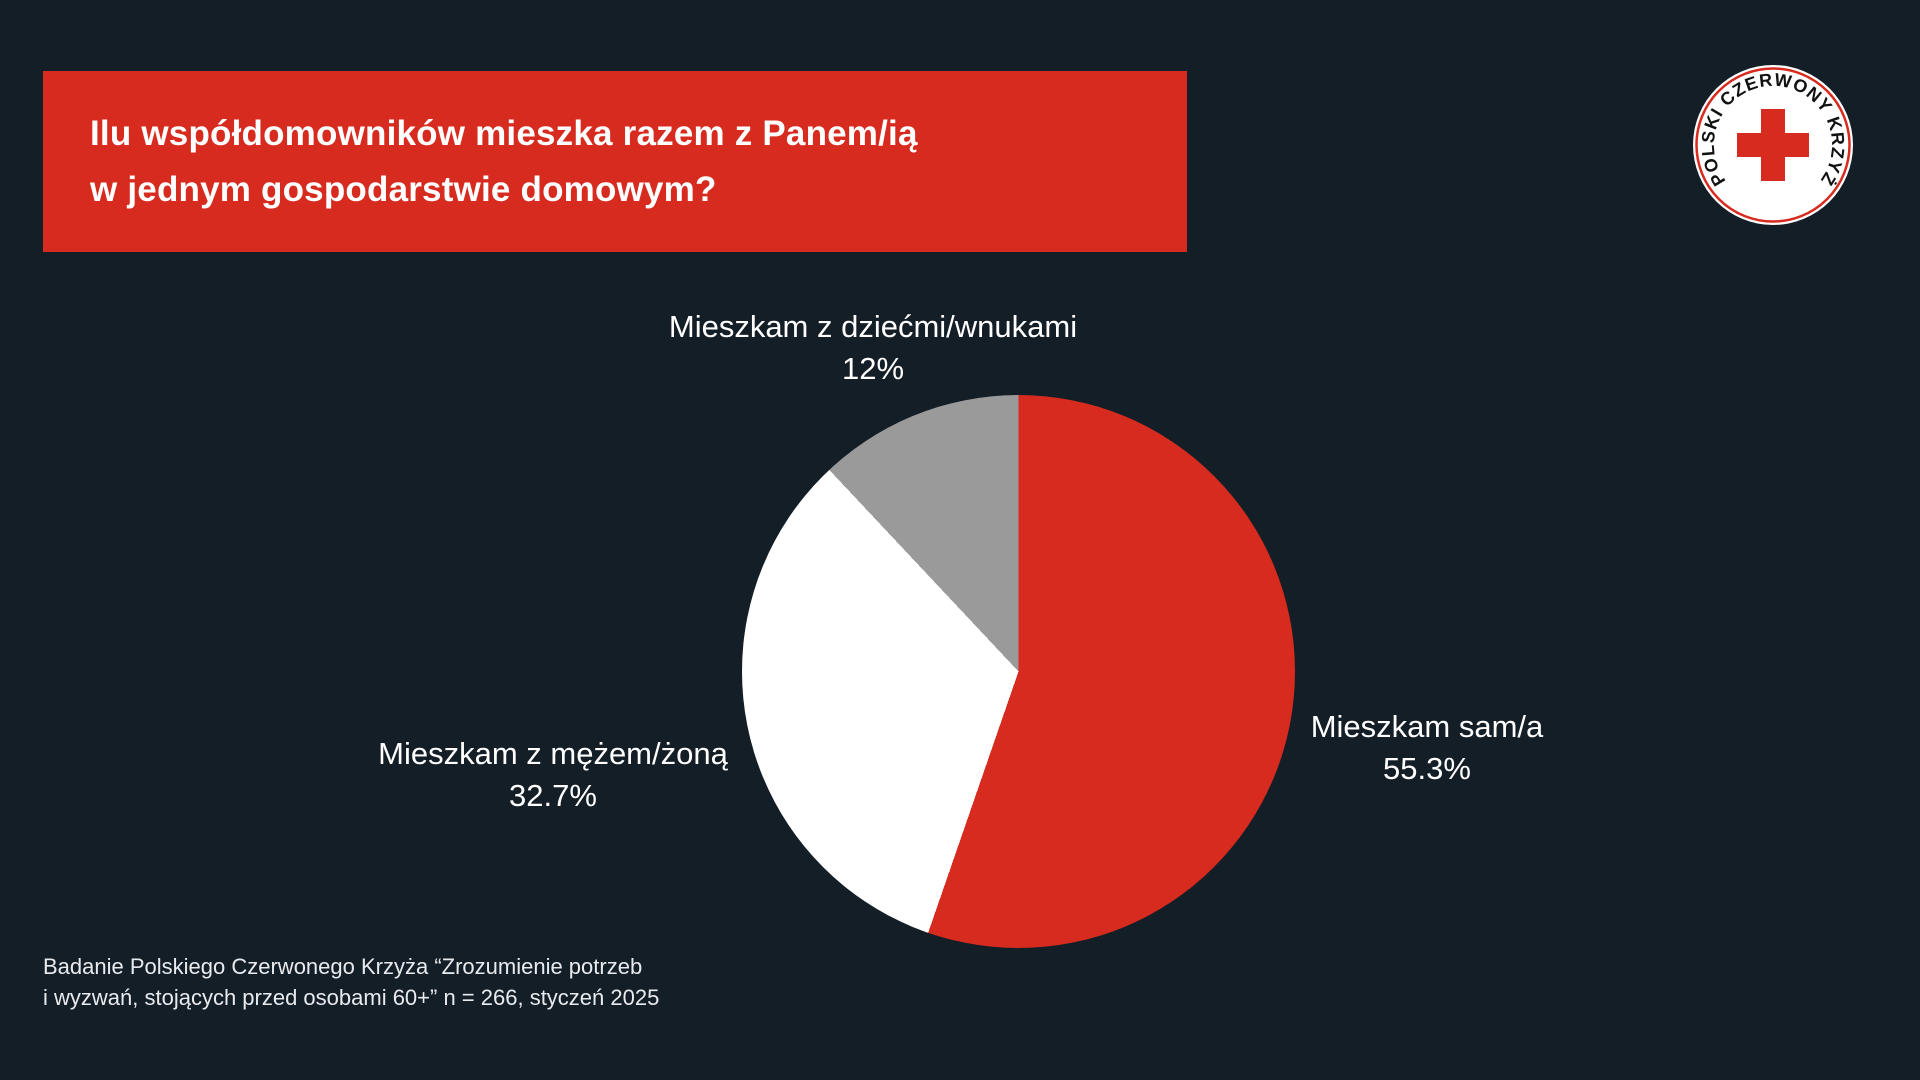 The width and height of the screenshot is (1920, 1080). I want to click on slice-label-dzieci-wnuki: Mieszkam z dziećmi/wnukami 12%, so click(873, 348).